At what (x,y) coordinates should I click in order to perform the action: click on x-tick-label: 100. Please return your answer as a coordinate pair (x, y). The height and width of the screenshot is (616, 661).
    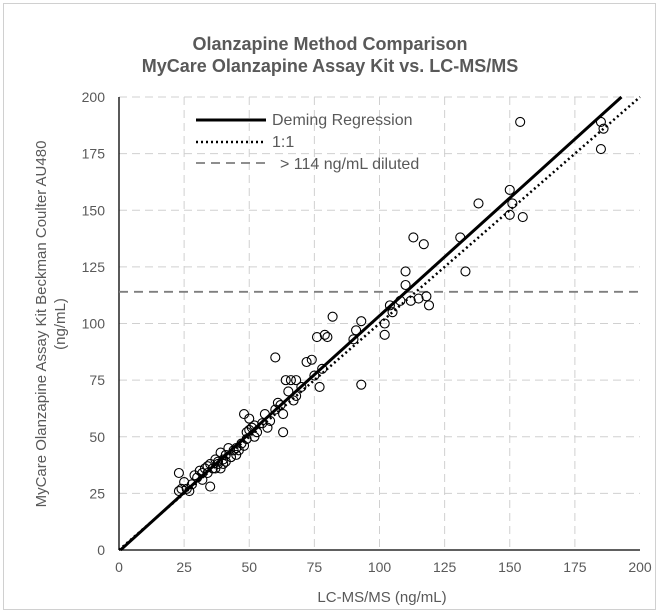
    Looking at the image, I should click on (380, 567).